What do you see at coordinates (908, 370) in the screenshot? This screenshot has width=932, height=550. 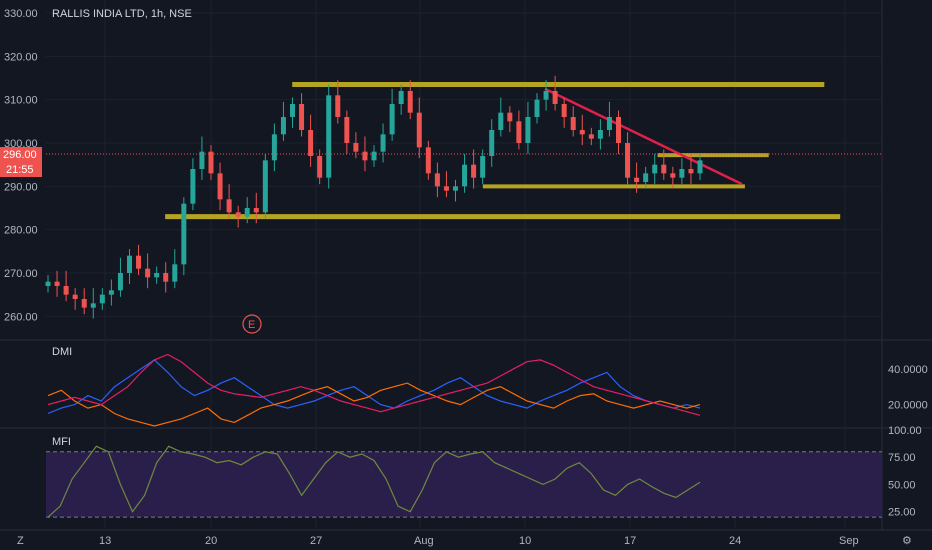 I see `dmi-tick-label: 40.0000` at bounding box center [908, 370].